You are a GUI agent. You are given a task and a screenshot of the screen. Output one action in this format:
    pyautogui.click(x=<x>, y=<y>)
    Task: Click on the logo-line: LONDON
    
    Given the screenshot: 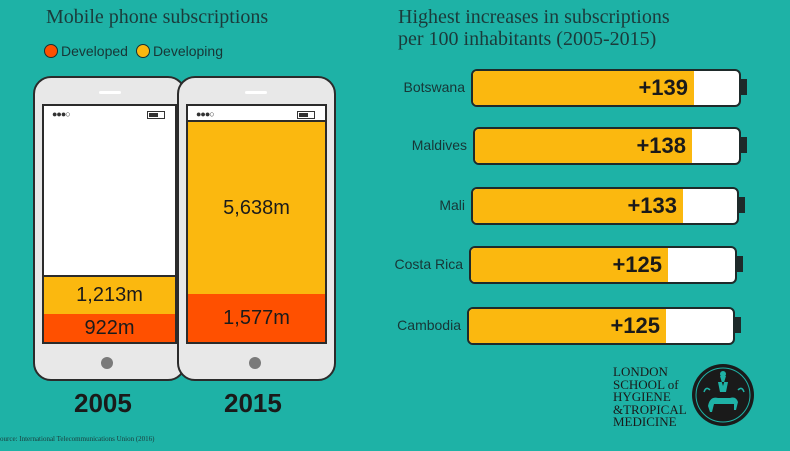 What is the action you would take?
    pyautogui.click(x=640, y=371)
    